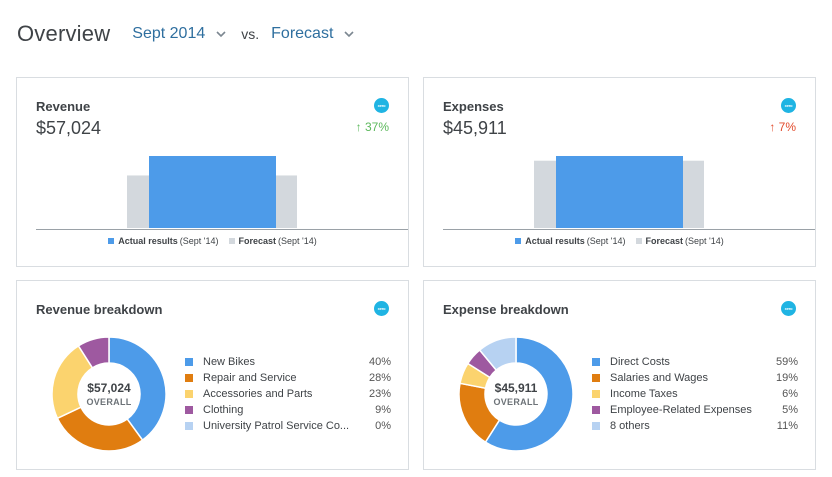 The width and height of the screenshot is (832, 477). What do you see at coordinates (250, 378) in the screenshot?
I see `list-item-name: Repair and Service` at bounding box center [250, 378].